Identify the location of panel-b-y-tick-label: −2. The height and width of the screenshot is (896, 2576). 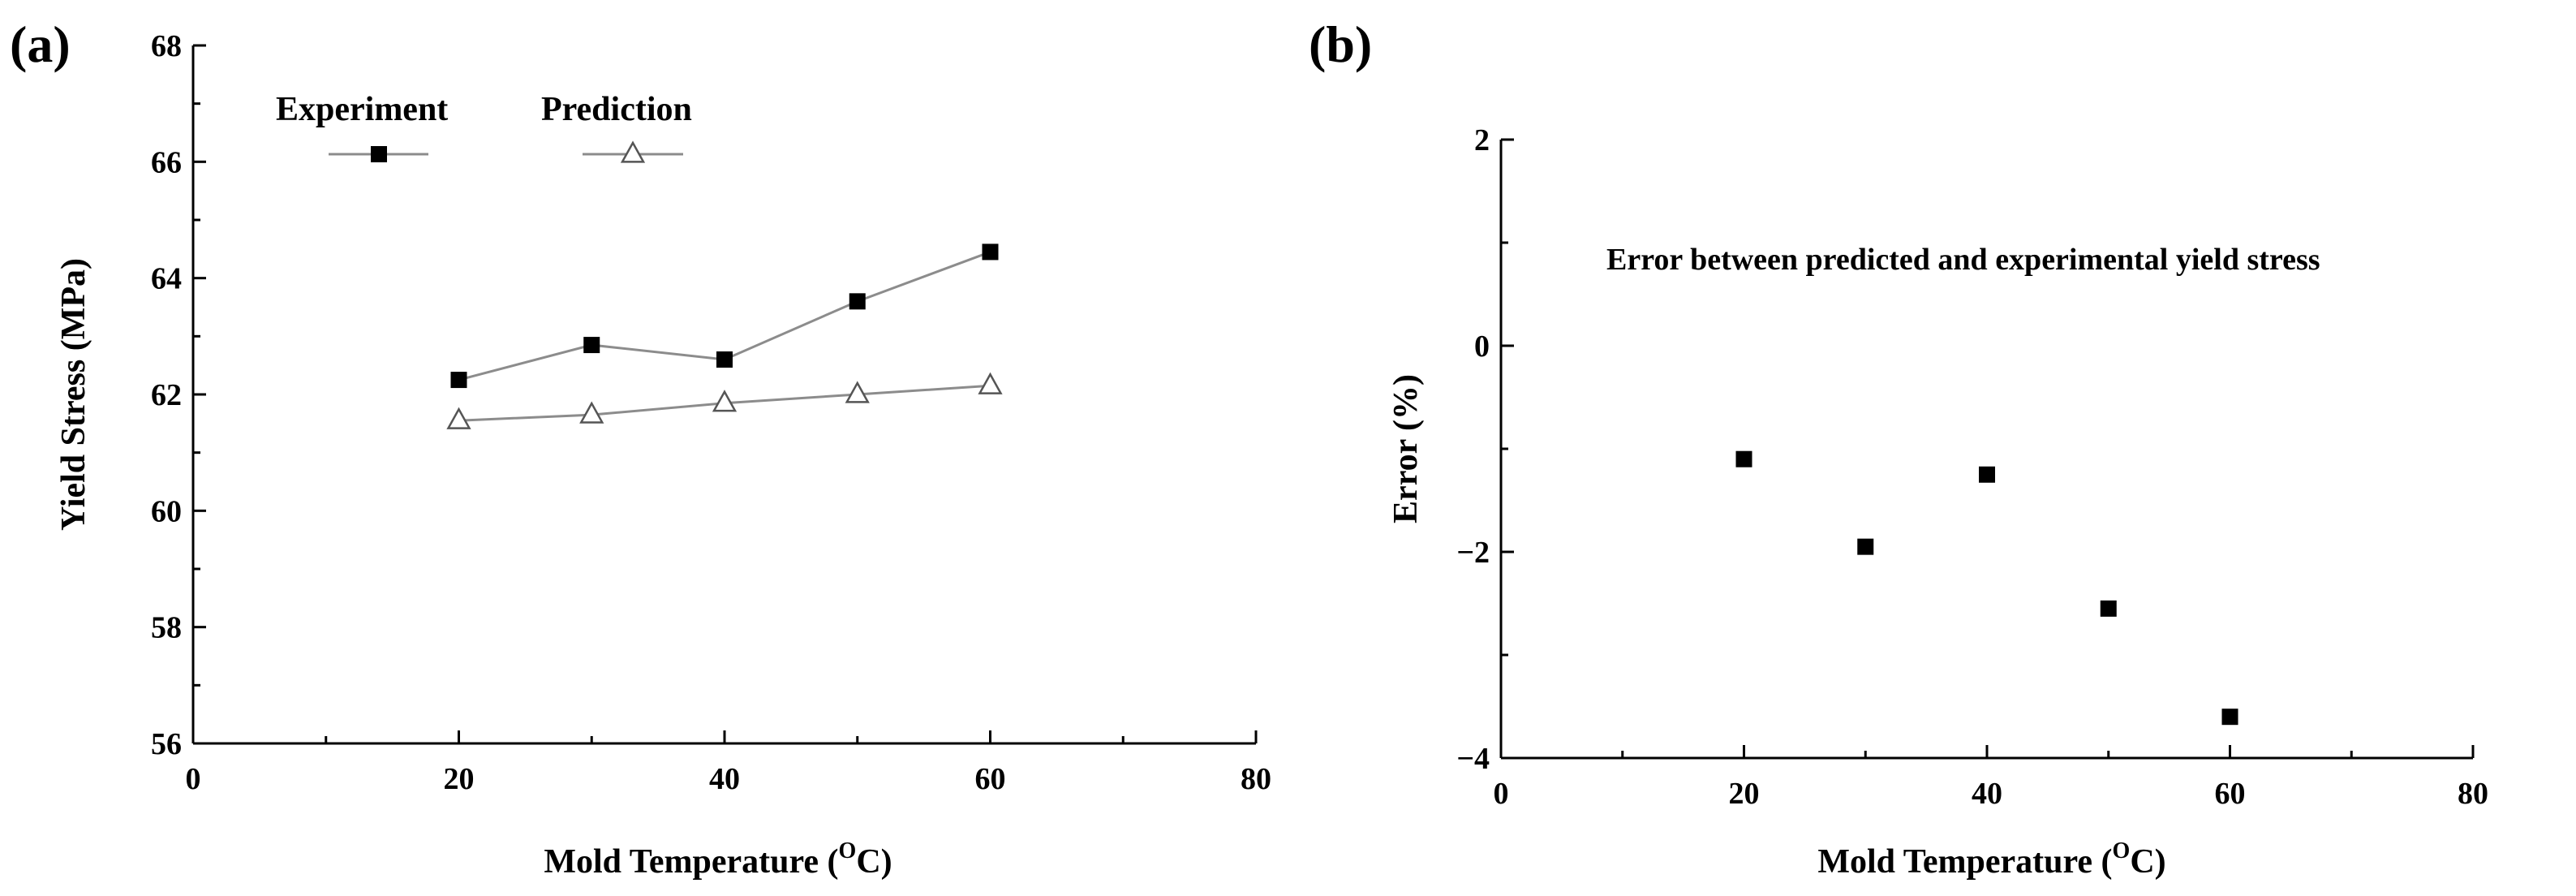
(1473, 553).